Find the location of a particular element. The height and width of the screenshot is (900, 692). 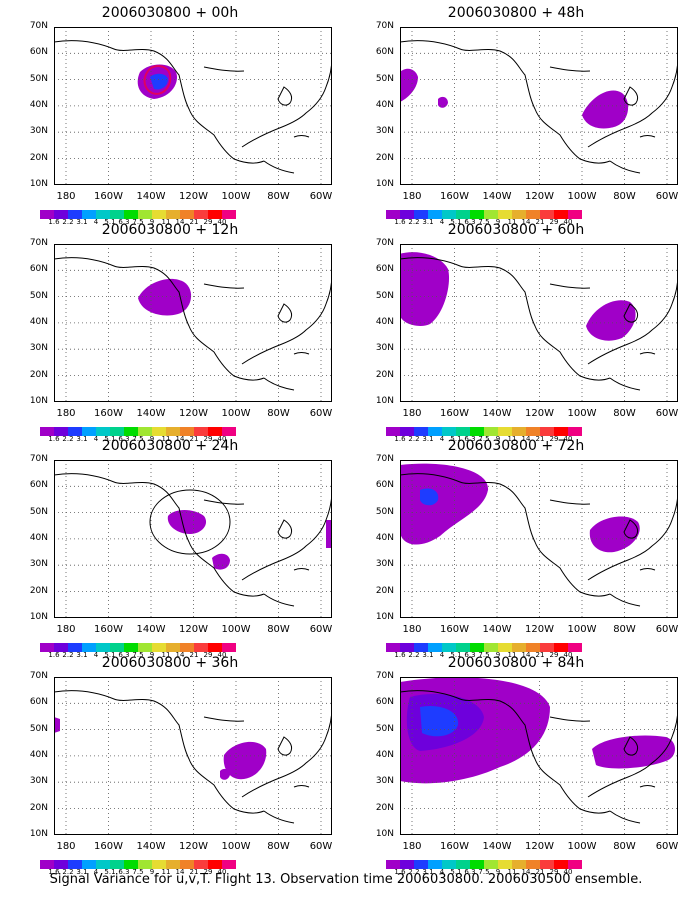

latitude-tick-label: 70N is located at coordinates (38, 26).